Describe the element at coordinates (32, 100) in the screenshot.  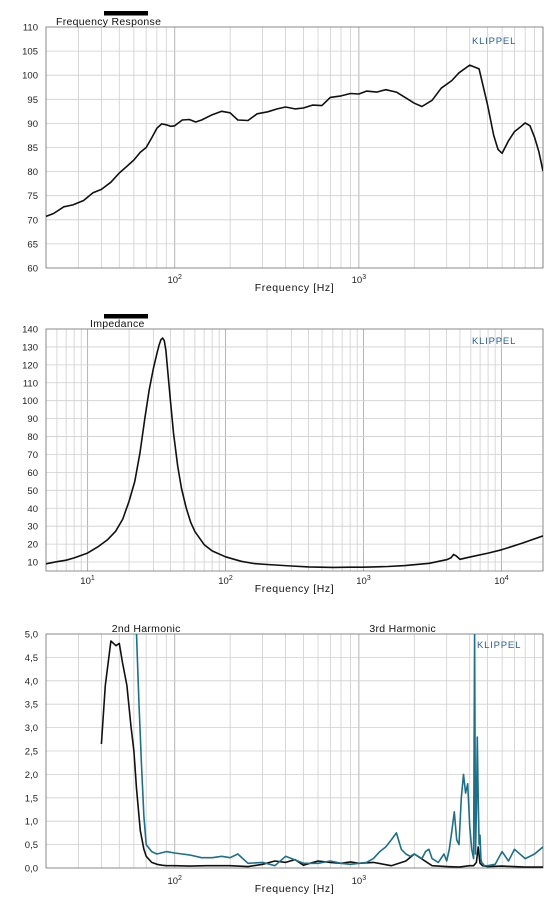
I see `y-tick-label: 95` at that location.